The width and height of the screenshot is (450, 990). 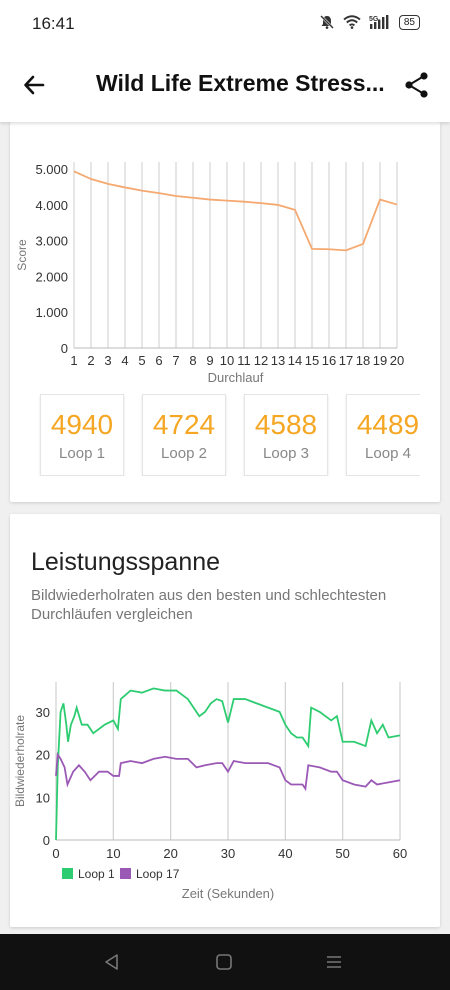 What do you see at coordinates (22, 255) in the screenshot?
I see `y-axis-label: Score` at bounding box center [22, 255].